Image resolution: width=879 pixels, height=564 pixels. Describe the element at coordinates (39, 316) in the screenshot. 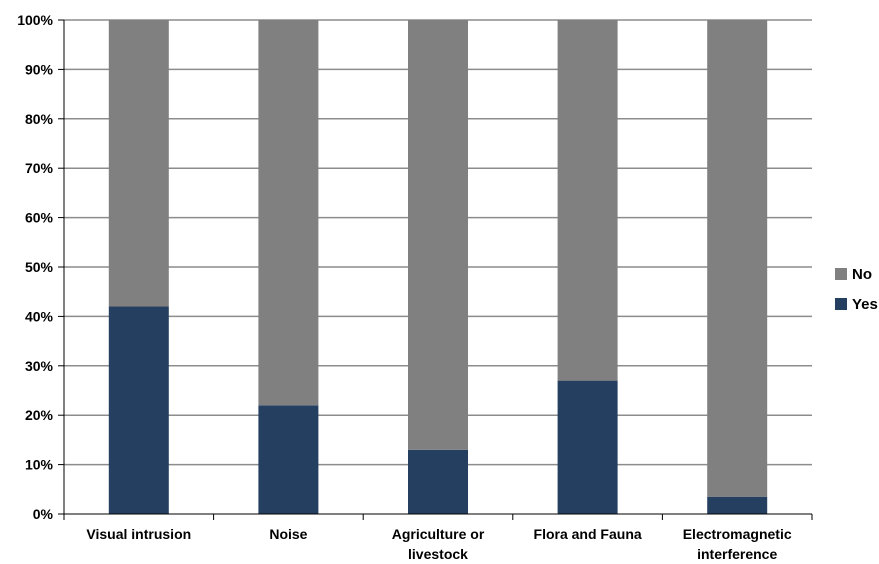

I see `y-tick-label: 40%` at that location.